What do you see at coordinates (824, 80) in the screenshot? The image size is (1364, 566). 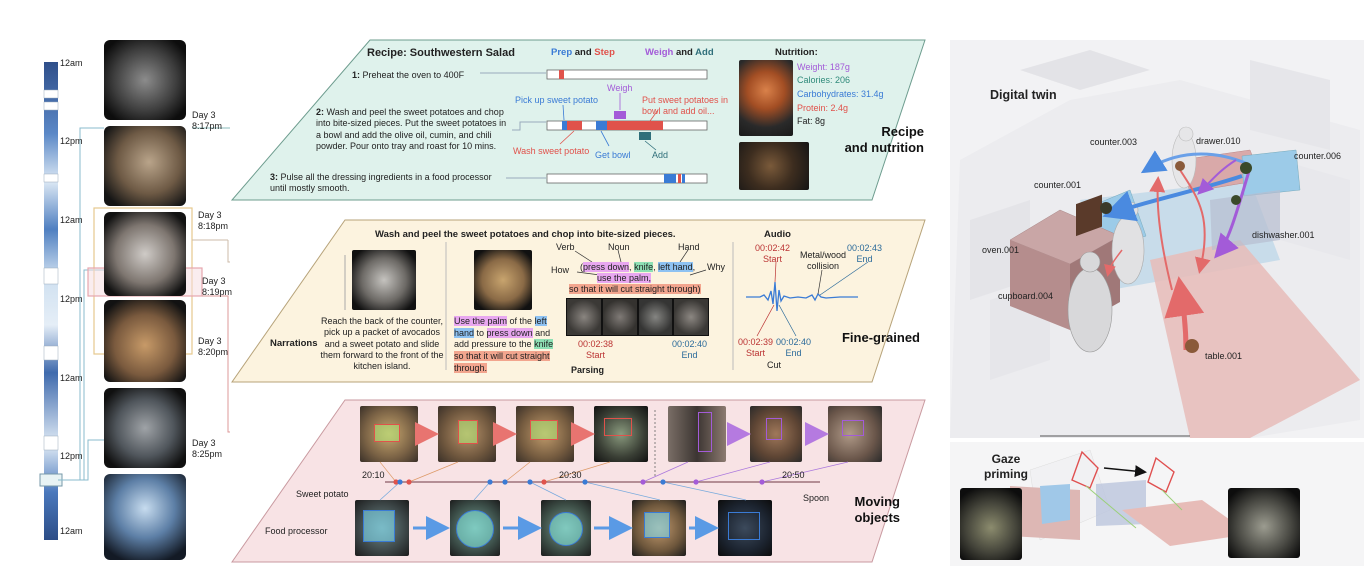 I see `nutrition-calories: Calories: 206` at bounding box center [824, 80].